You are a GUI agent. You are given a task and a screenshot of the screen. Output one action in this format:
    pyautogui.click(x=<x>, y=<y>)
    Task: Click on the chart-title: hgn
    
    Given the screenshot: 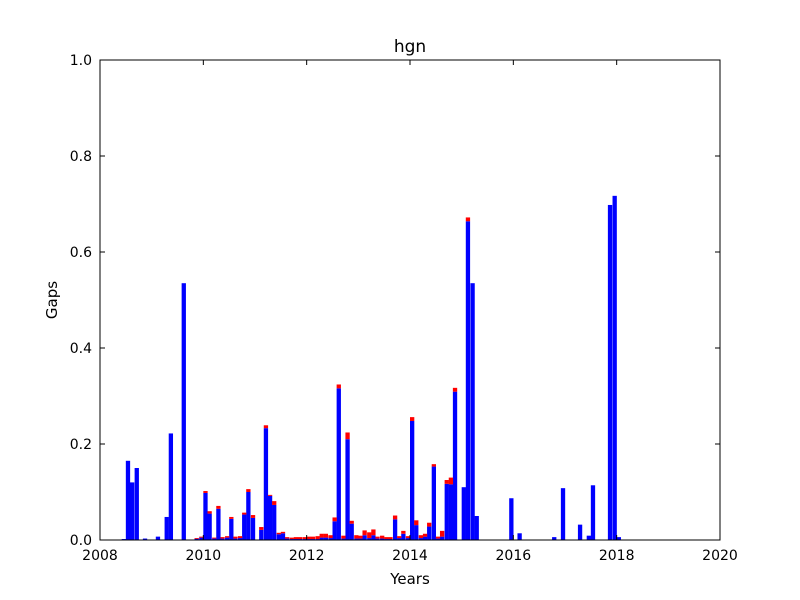 What is the action you would take?
    pyautogui.click(x=410, y=47)
    